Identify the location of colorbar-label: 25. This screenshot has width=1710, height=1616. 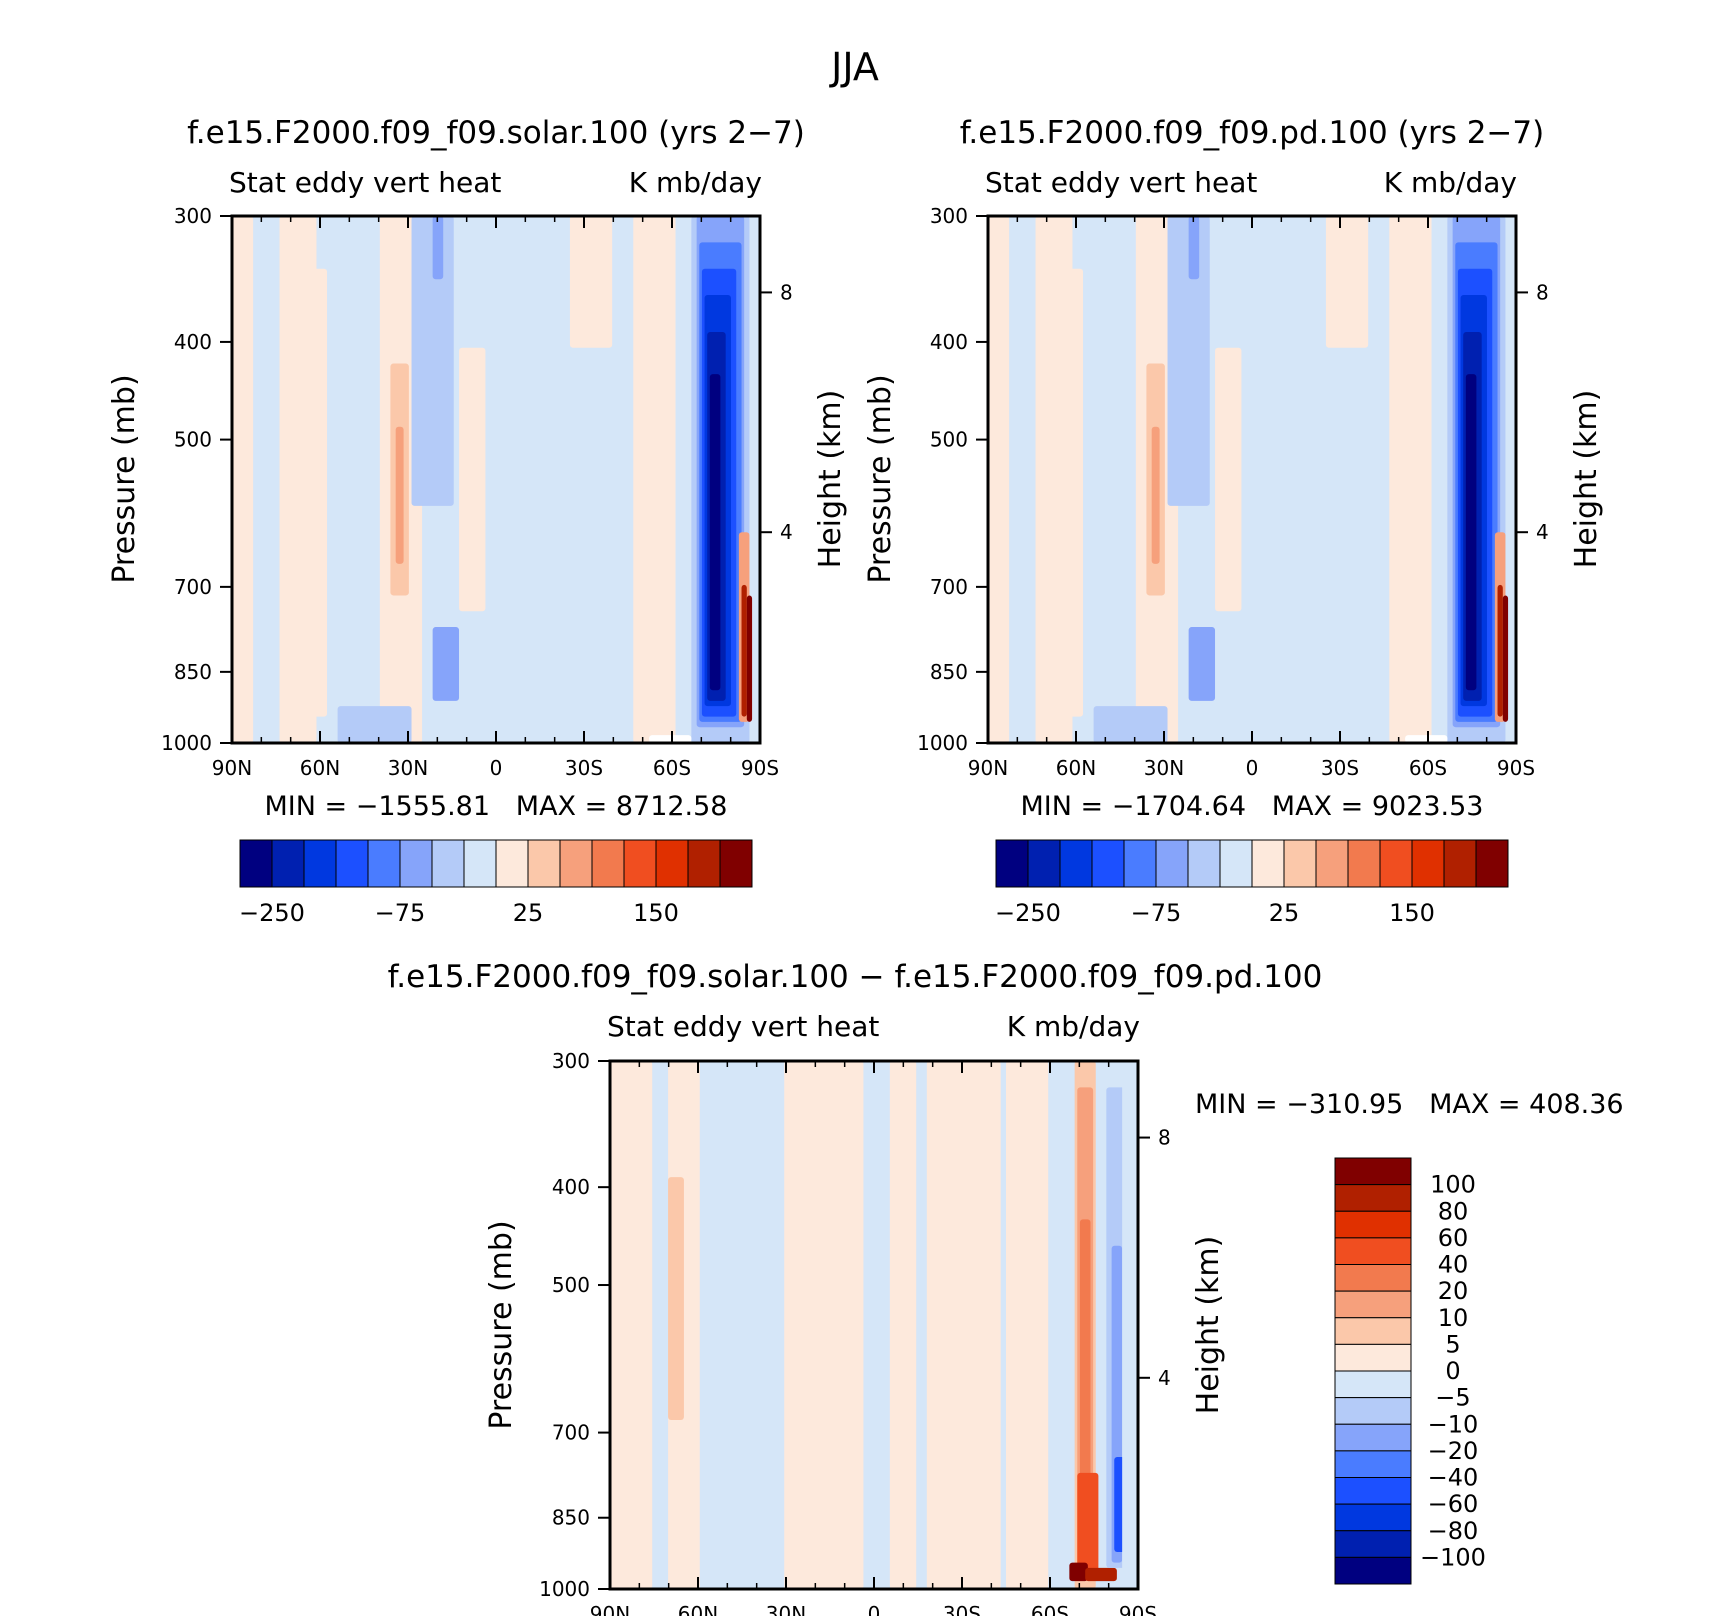
(528, 913).